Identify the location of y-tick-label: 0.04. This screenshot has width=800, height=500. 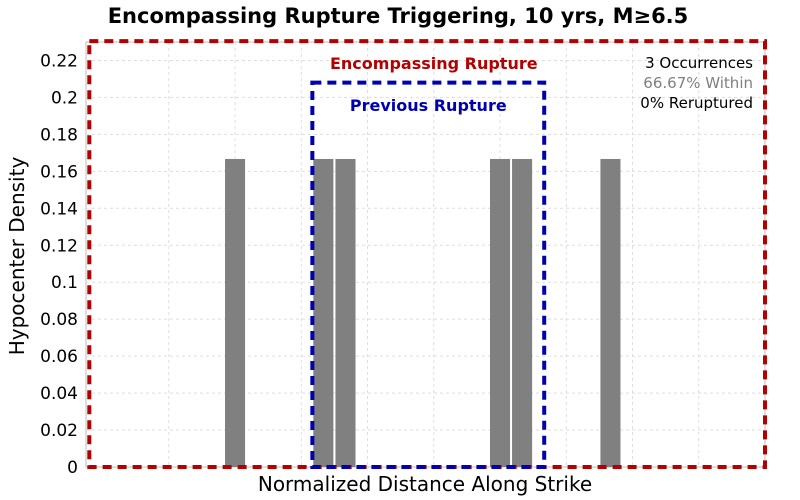
(59, 394).